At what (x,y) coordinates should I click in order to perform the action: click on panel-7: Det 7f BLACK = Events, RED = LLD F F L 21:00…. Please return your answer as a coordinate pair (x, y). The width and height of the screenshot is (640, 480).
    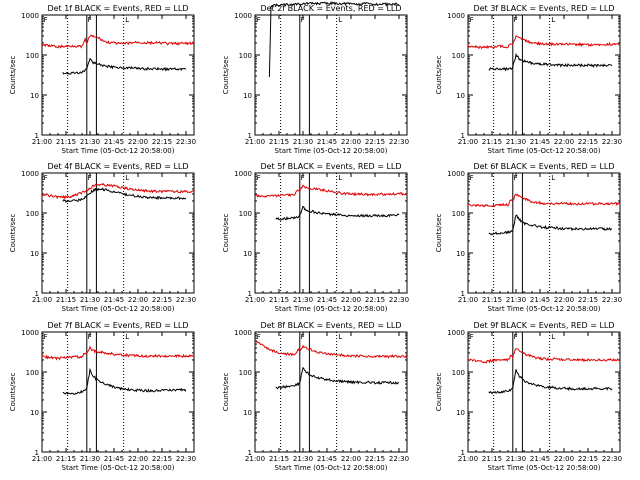
    Looking at the image, I should click on (102, 396).